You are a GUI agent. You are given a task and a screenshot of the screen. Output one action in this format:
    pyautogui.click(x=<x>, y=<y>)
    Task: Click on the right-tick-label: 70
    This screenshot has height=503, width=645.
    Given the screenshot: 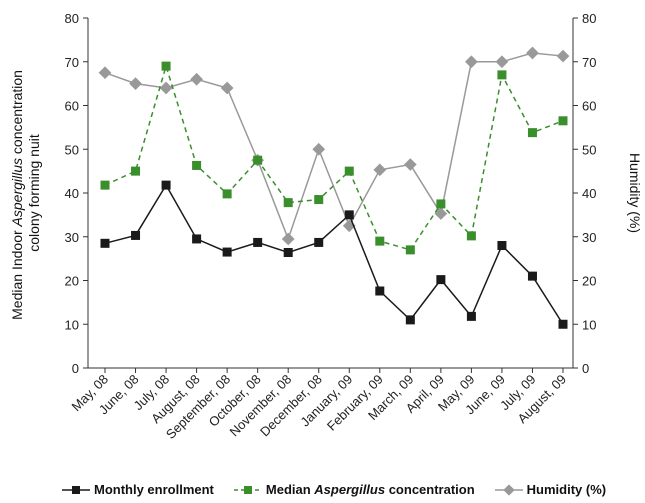 What is the action you would take?
    pyautogui.click(x=589, y=62)
    